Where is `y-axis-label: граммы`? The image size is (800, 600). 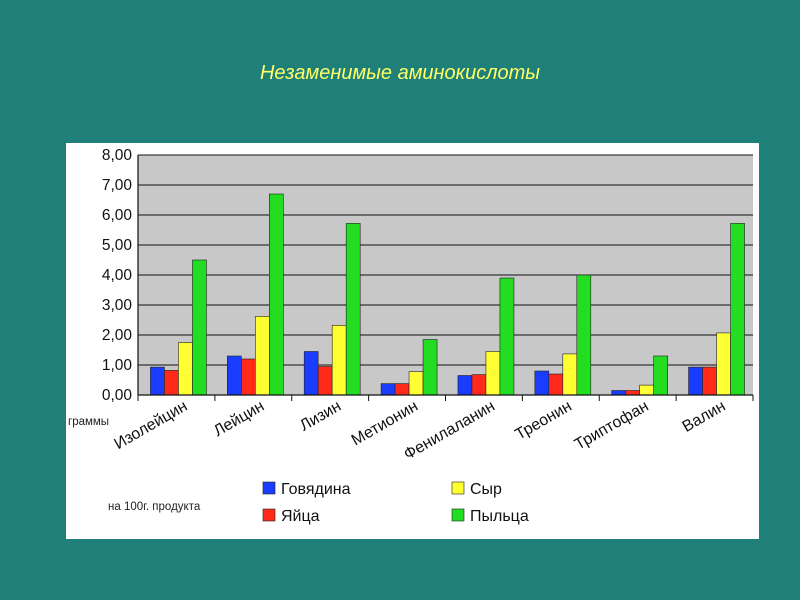 y-axis-label: граммы is located at coordinates (88, 422).